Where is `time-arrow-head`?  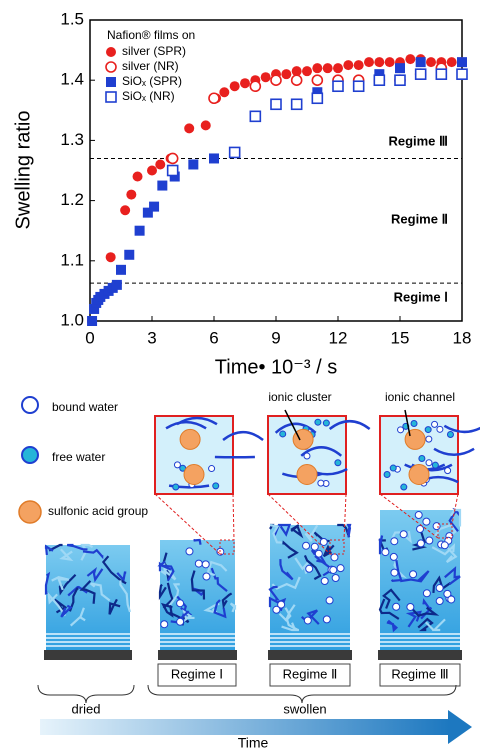
time-arrow-head is located at coordinates (460, 727).